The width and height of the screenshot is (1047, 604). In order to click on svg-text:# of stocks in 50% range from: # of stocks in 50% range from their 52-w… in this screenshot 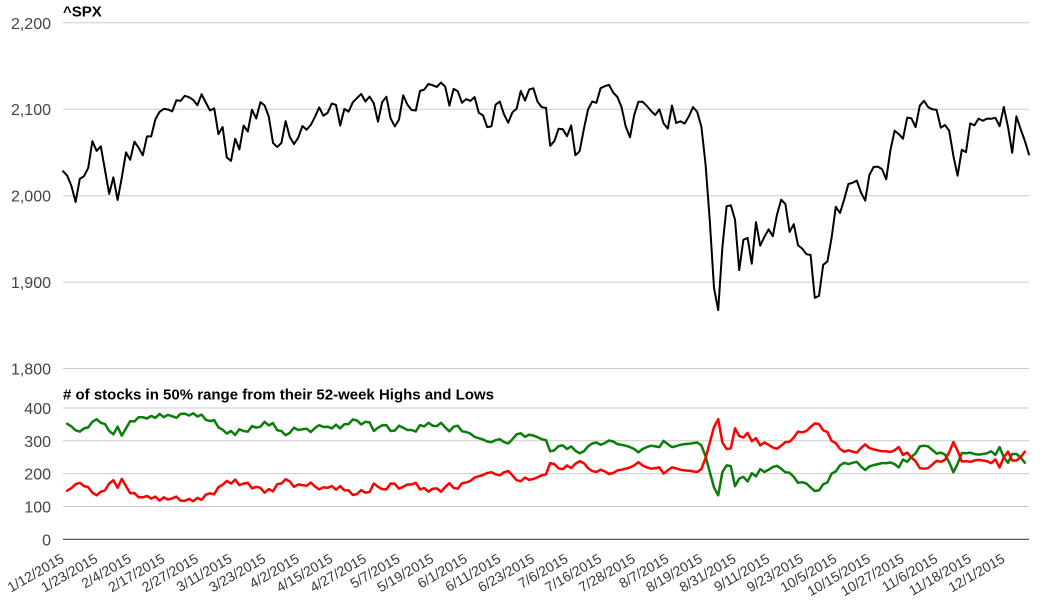, I will do `click(278, 395)`.